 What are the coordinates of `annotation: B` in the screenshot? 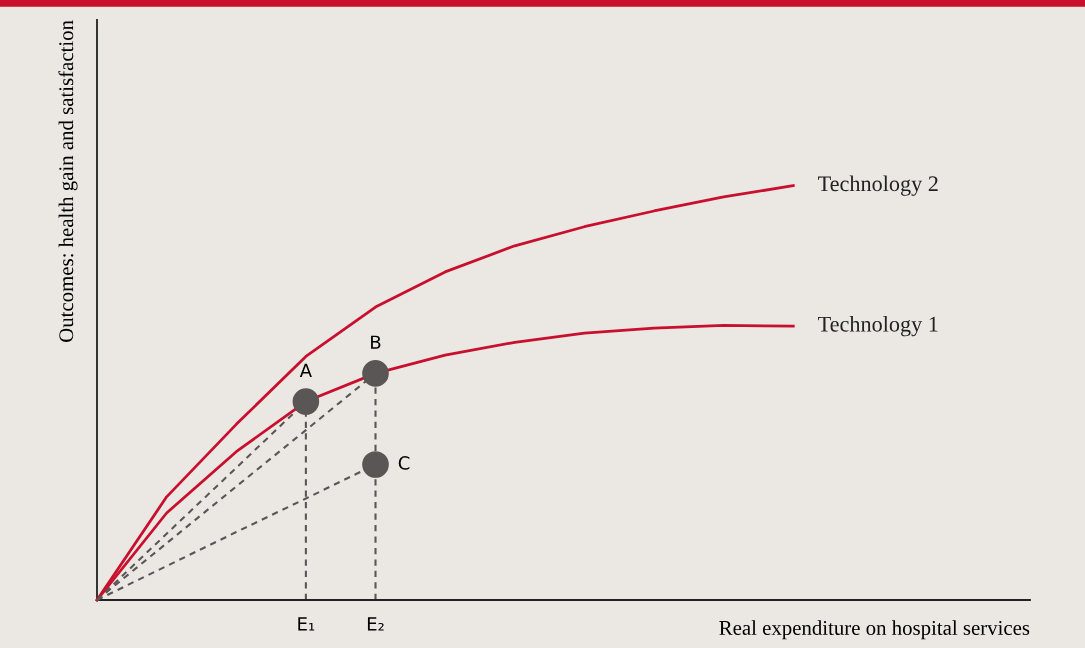 It's located at (376, 342).